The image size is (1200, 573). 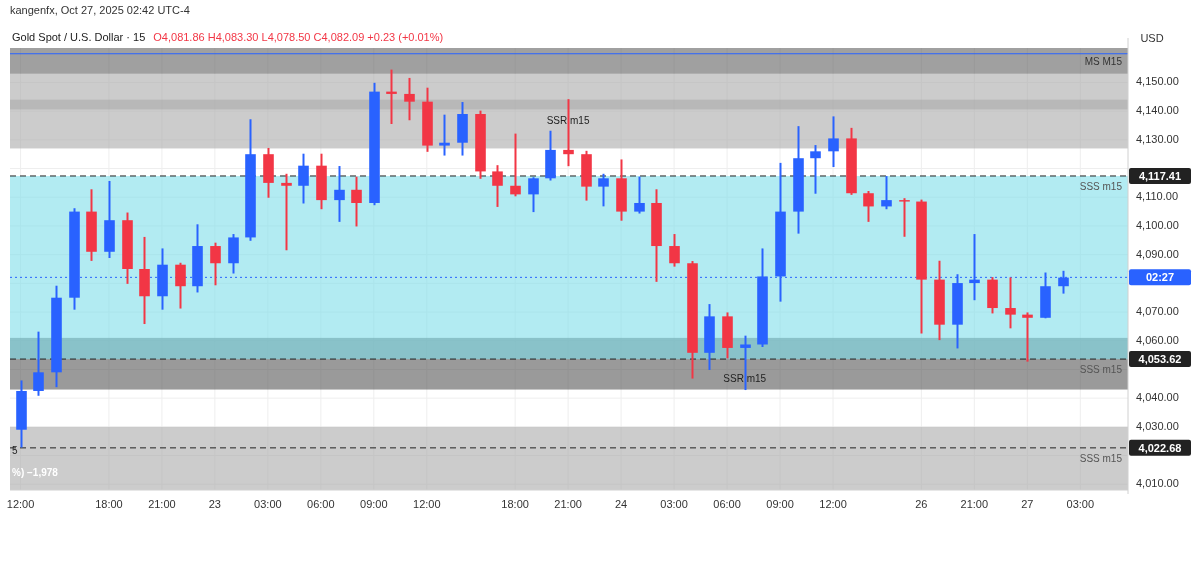 I want to click on y-tick-label: 4,030.00, so click(x=1157, y=425).